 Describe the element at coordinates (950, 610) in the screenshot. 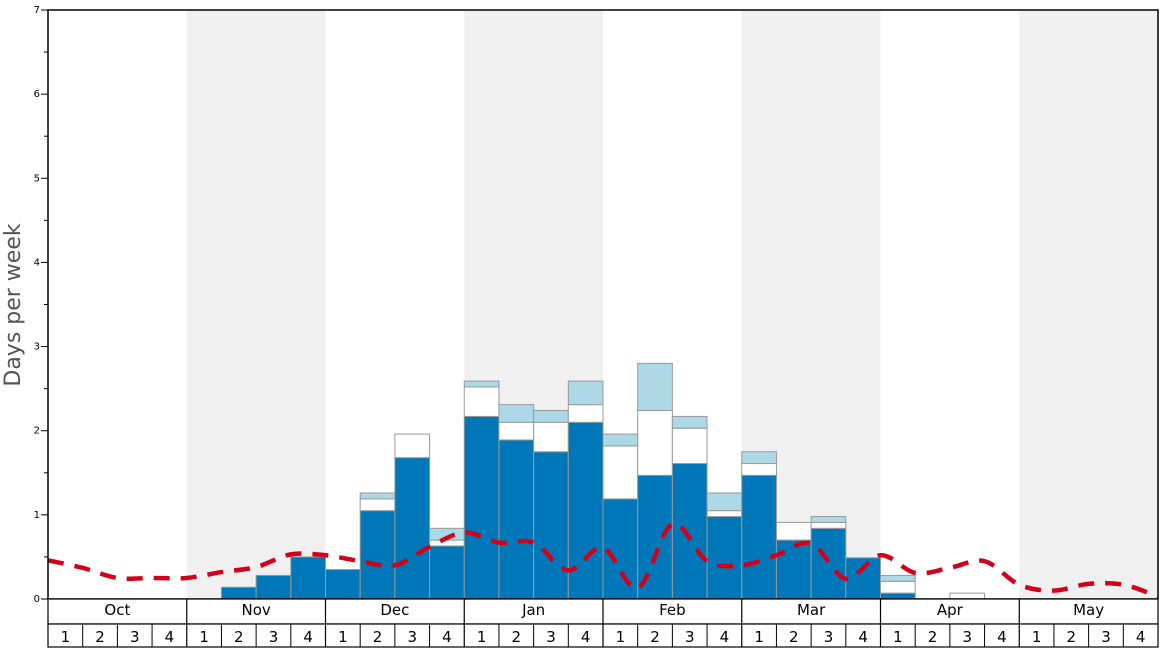

I see `month-label: Apr` at that location.